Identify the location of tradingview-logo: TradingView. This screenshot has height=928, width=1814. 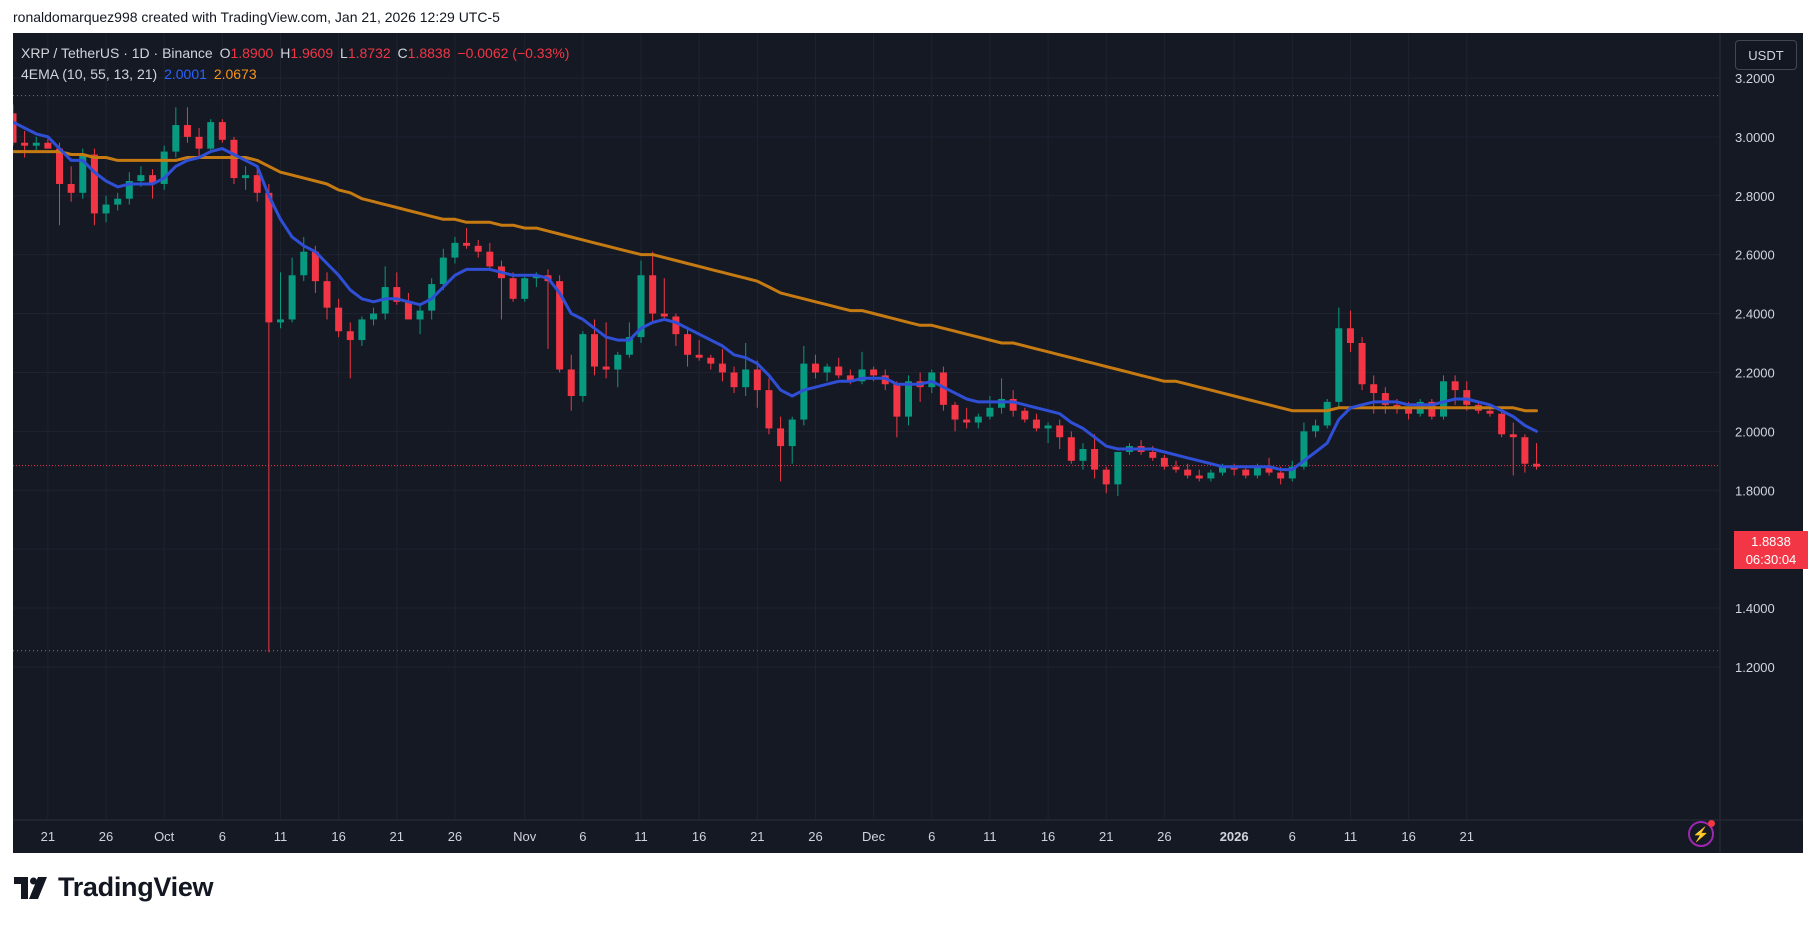
(114, 887).